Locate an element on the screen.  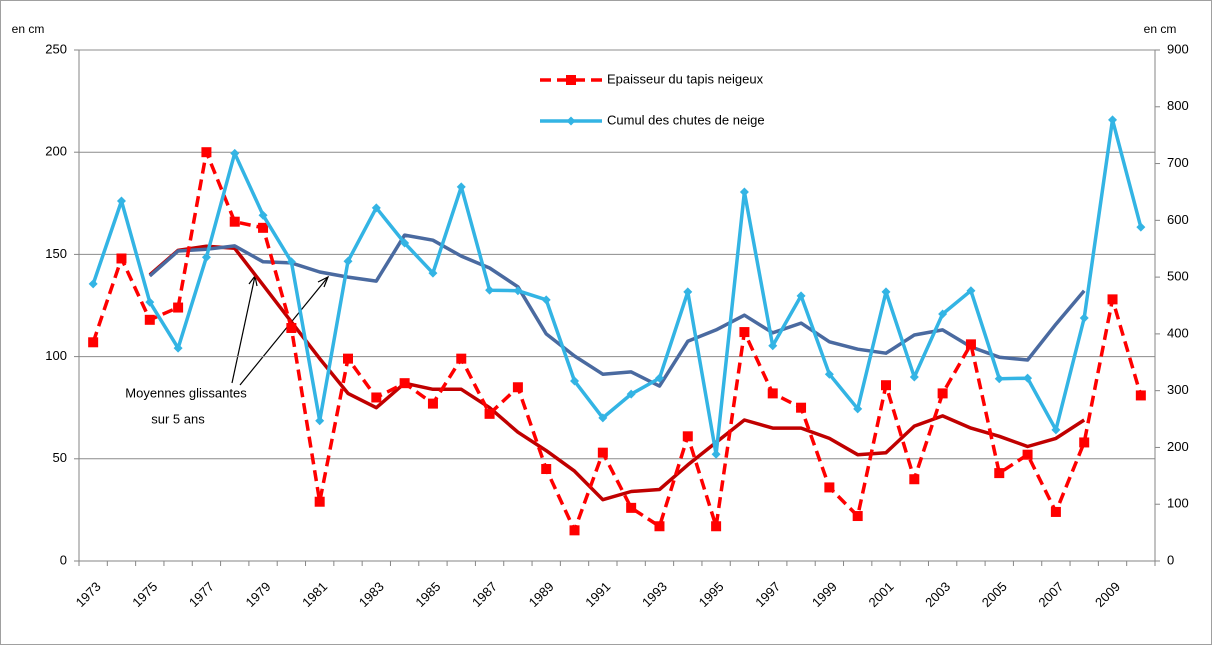
y-axis-label: en cm is located at coordinates (28, 29).